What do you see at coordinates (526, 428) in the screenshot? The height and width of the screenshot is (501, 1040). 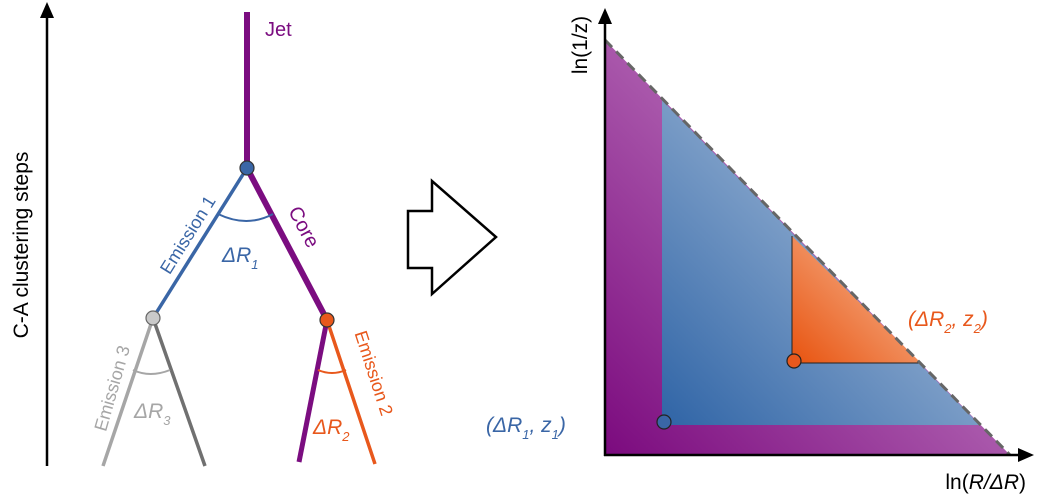 I see `lund-point-1-label: (ΔR1, z1)` at bounding box center [526, 428].